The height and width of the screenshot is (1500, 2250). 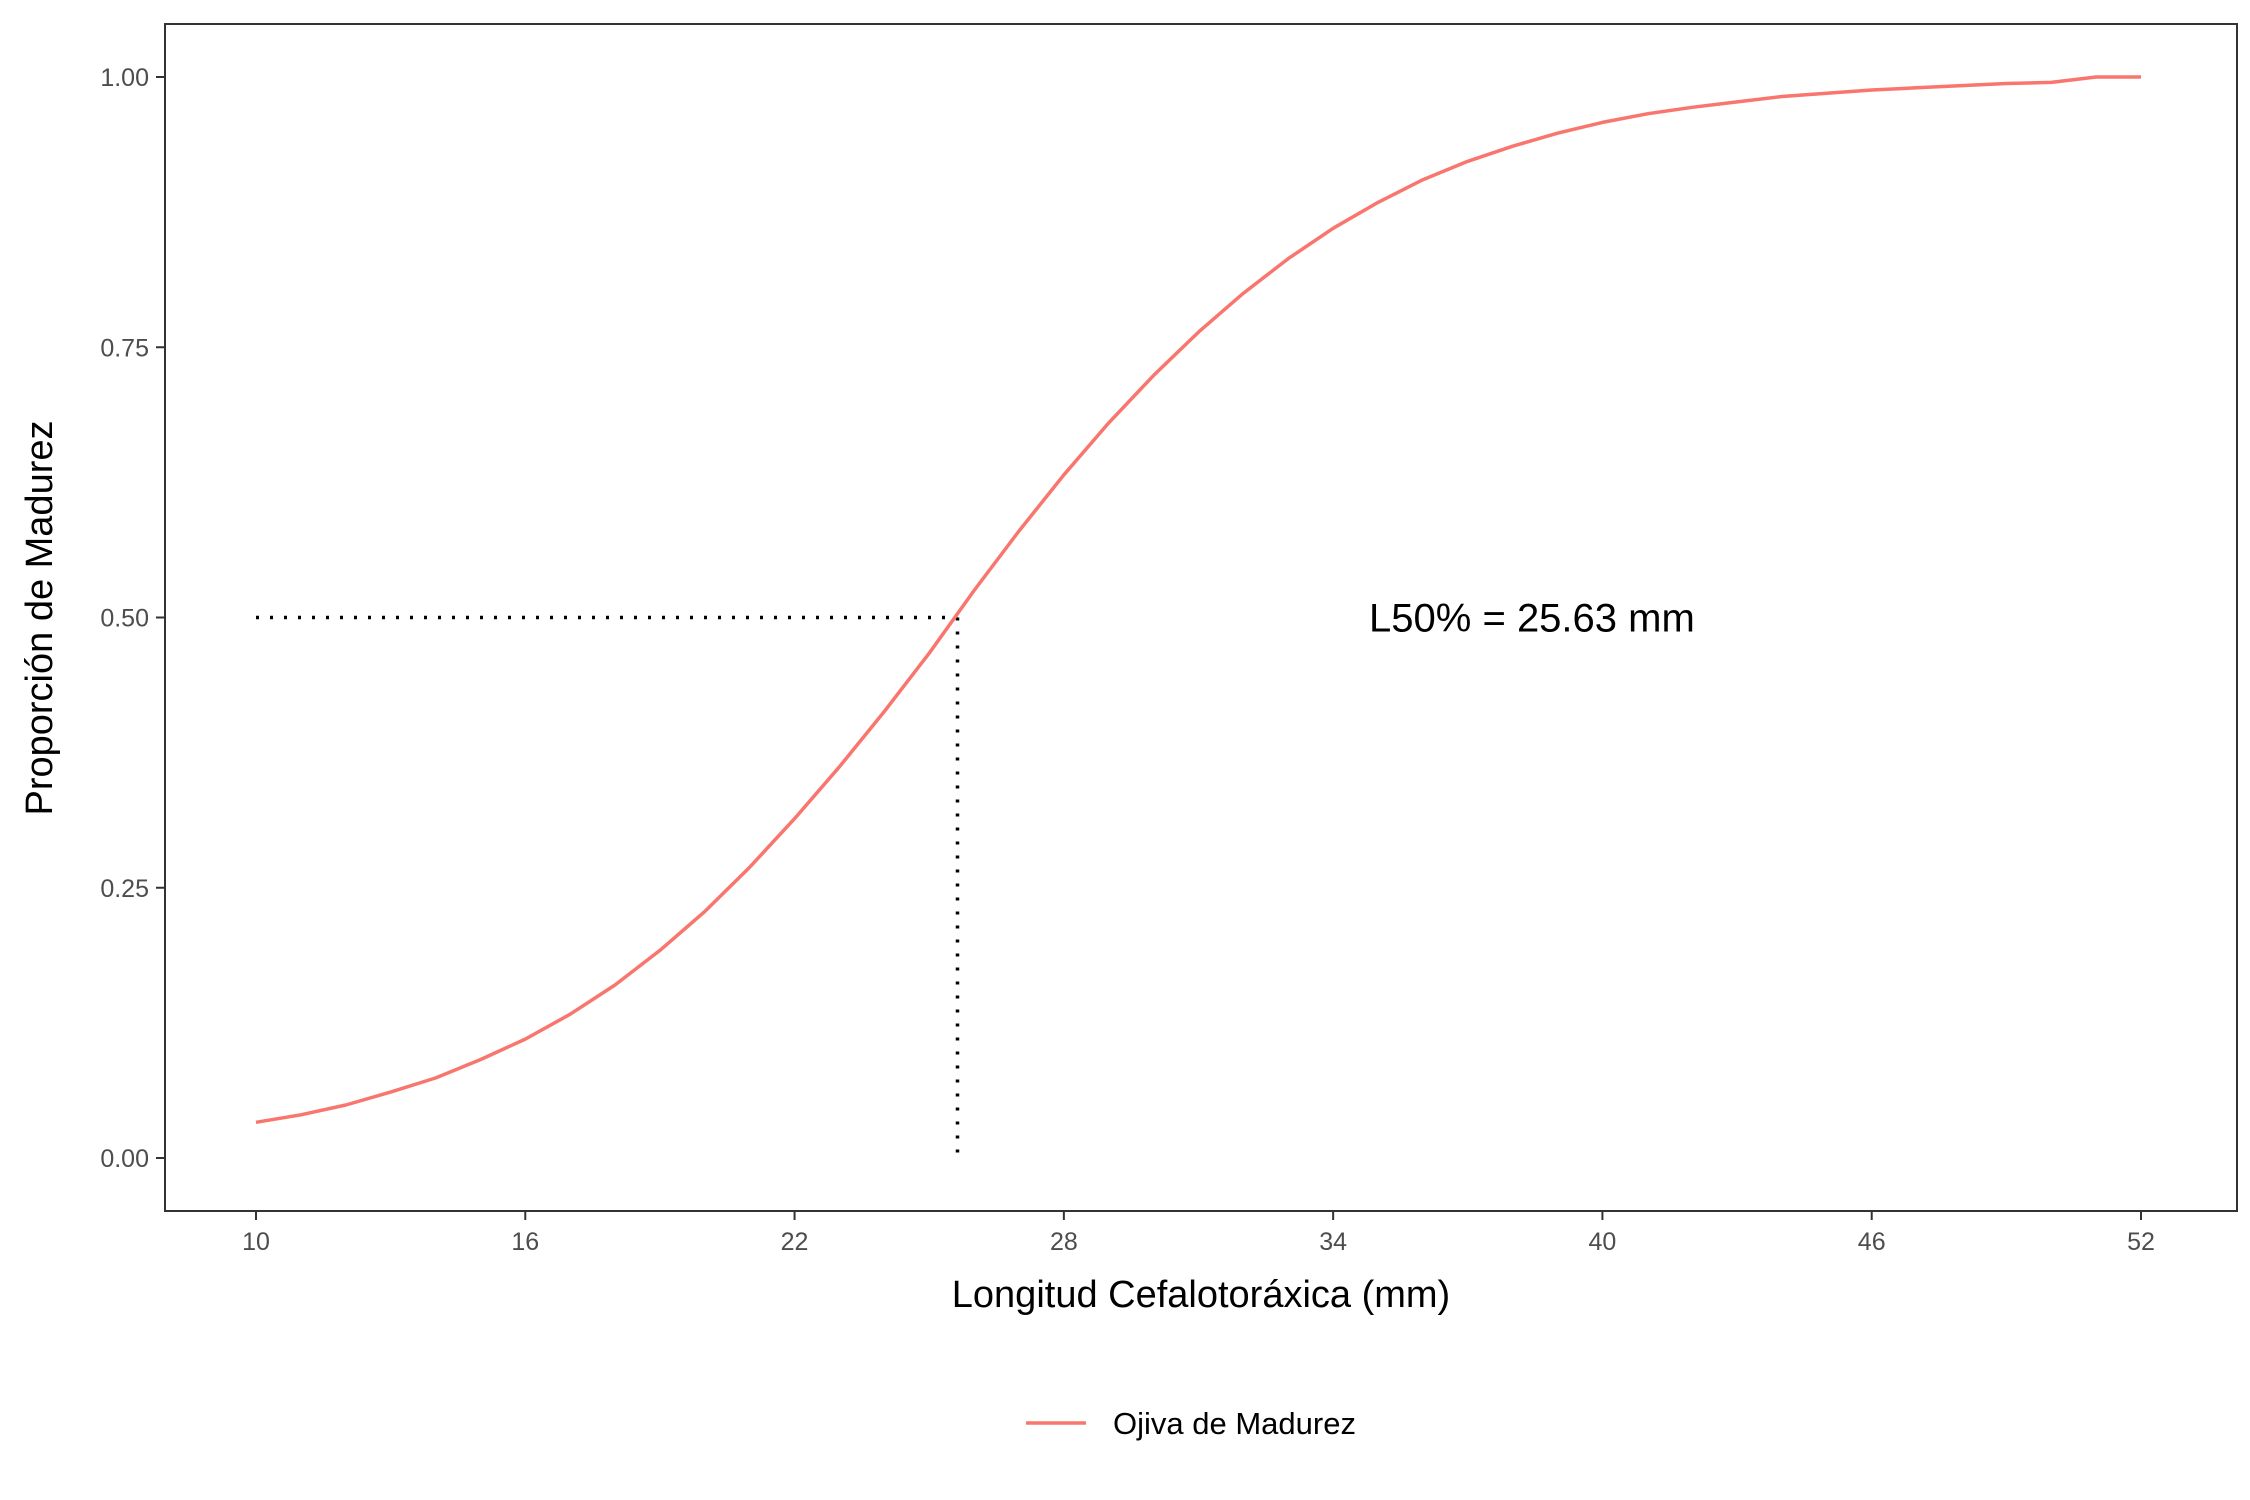 What do you see at coordinates (1333, 1242) in the screenshot?
I see `x-tick-label: 34` at bounding box center [1333, 1242].